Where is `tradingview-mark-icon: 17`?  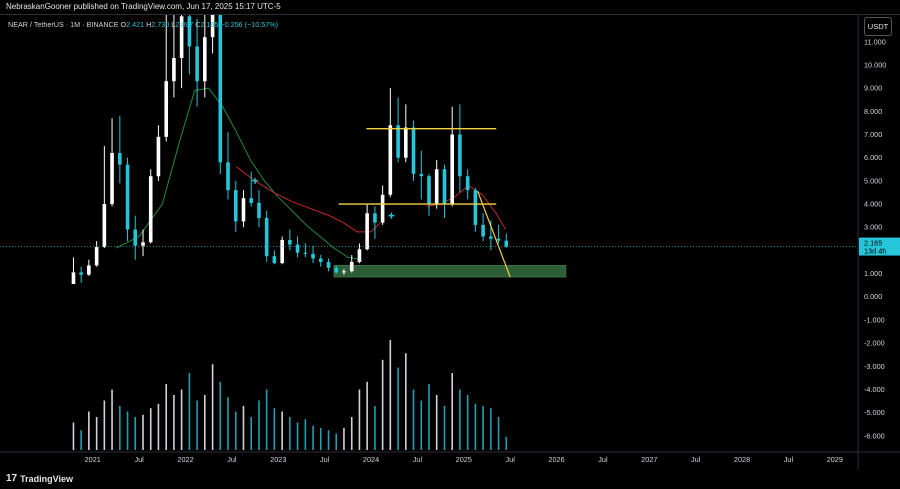 tradingview-mark-icon: 17 is located at coordinates (12, 478).